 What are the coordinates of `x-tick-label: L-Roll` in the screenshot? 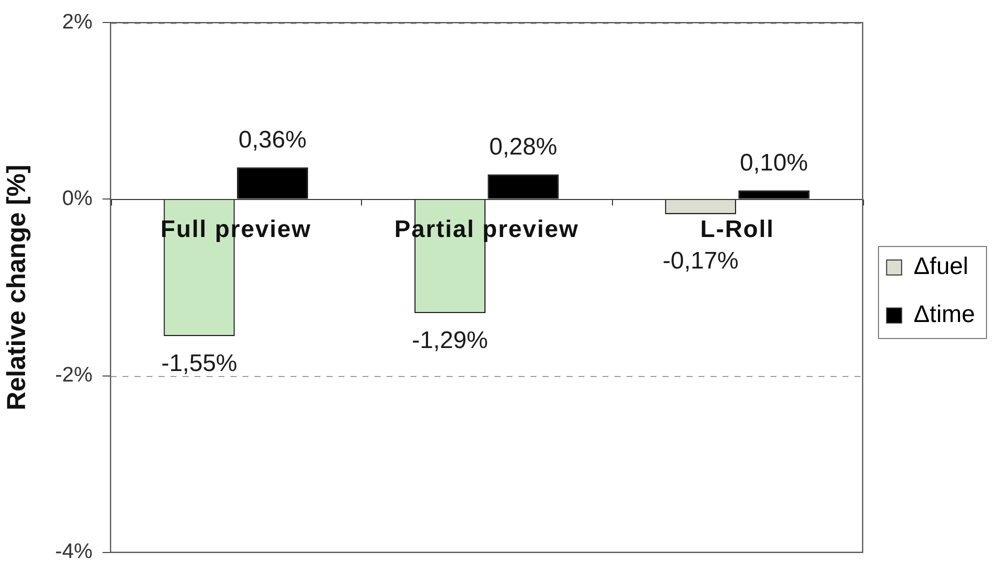 It's located at (737, 230).